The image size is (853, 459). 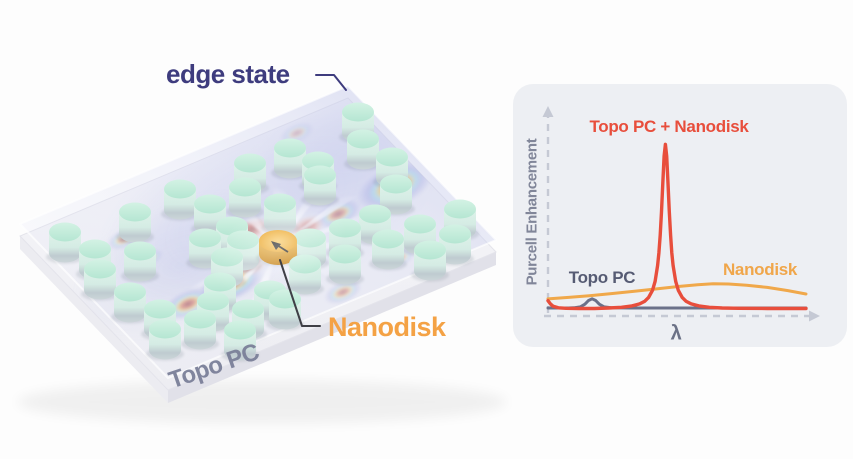 I want to click on slab-ground-shadow, so click(x=262, y=402).